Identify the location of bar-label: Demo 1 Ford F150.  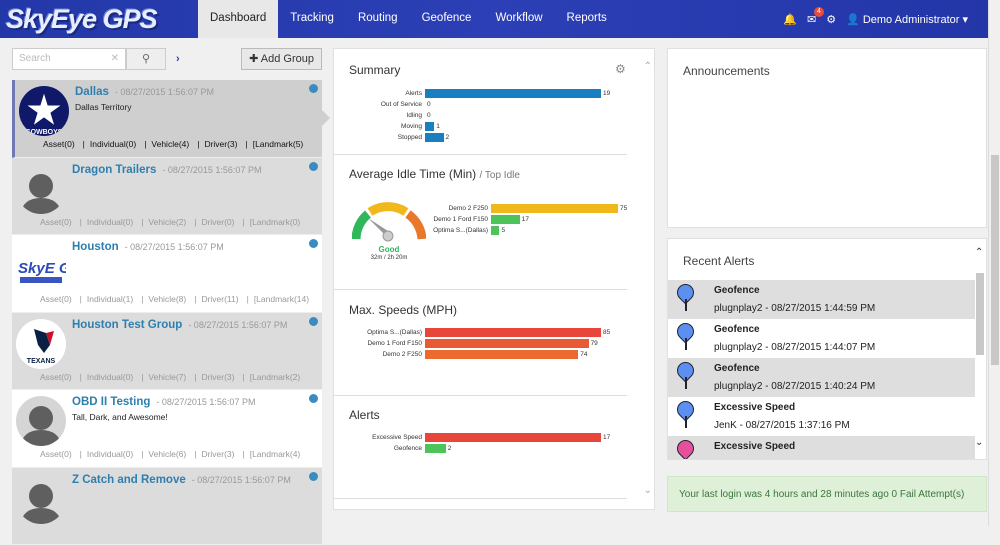
(394, 343).